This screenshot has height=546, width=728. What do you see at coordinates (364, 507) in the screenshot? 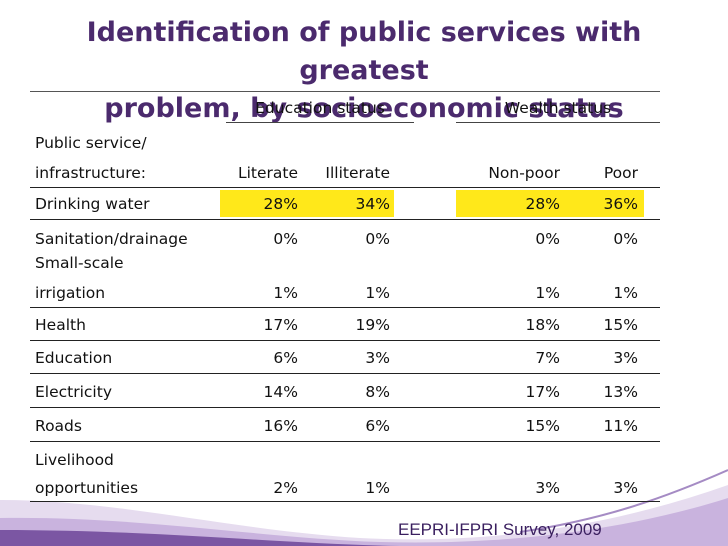
I see `decorative-wave` at bounding box center [364, 507].